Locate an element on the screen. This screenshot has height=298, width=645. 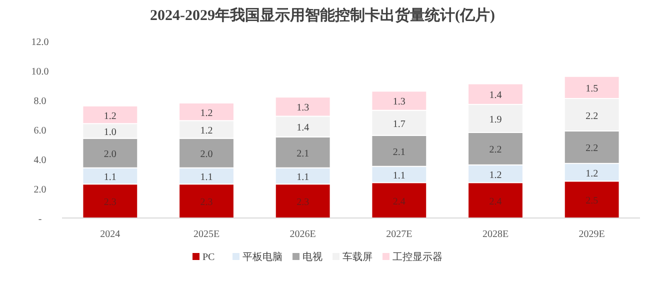
legend-label: 工控显示器 is located at coordinates (417, 257).